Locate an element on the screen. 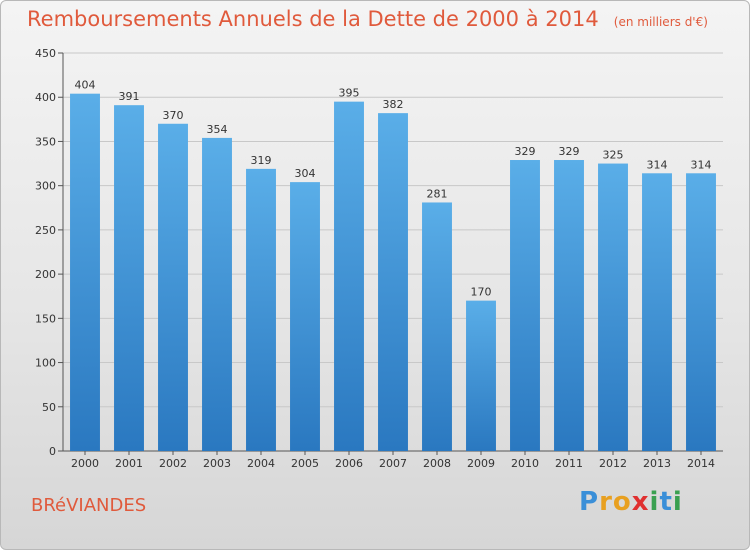 This screenshot has width=750, height=550. x-tick-label: 2011 is located at coordinates (569, 463).